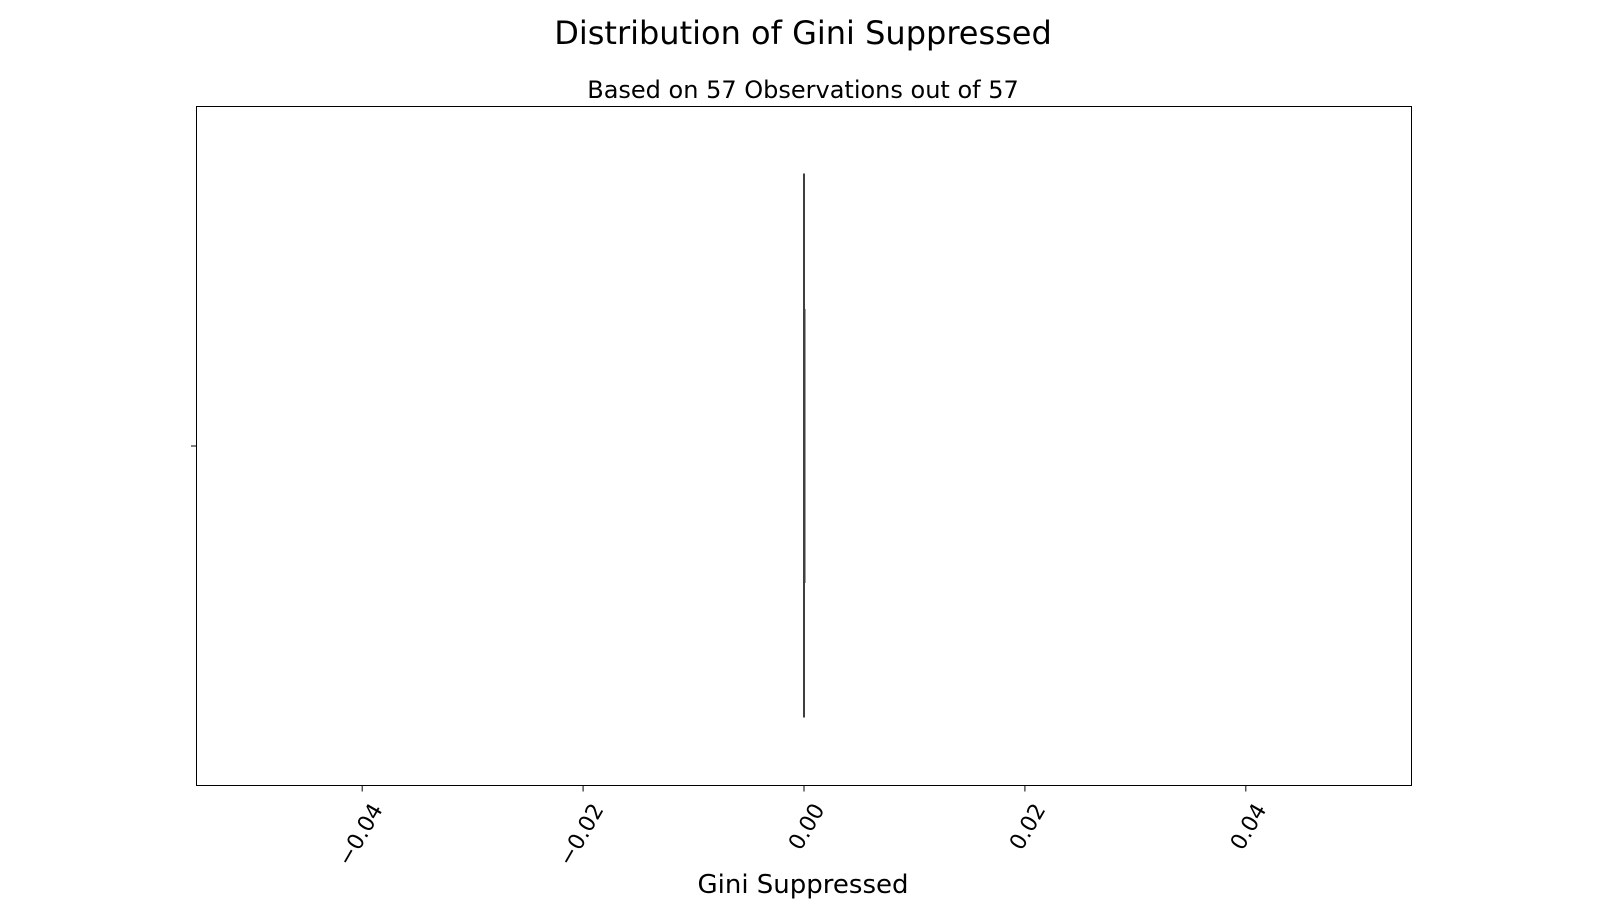  Describe the element at coordinates (360, 835) in the screenshot. I see `x-tick-label: −0.04` at that location.